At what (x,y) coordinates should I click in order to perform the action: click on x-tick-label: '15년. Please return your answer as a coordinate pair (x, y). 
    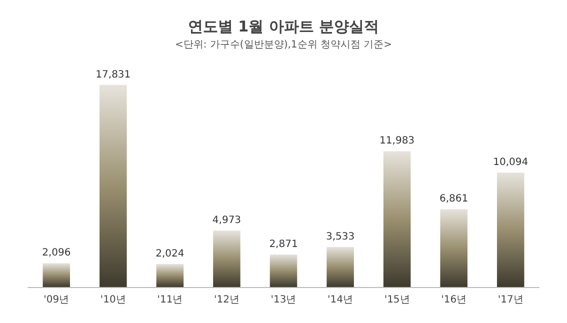
    Looking at the image, I should click on (397, 300).